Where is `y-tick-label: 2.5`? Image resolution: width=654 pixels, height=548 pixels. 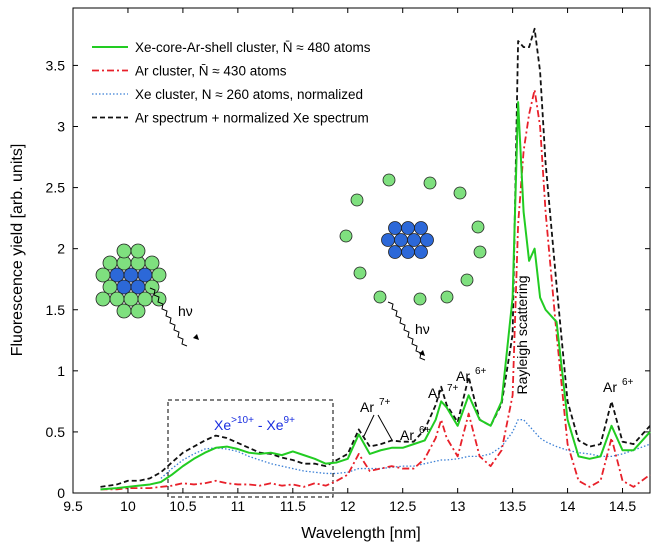
y-tick-label: 2.5 is located at coordinates (56, 188).